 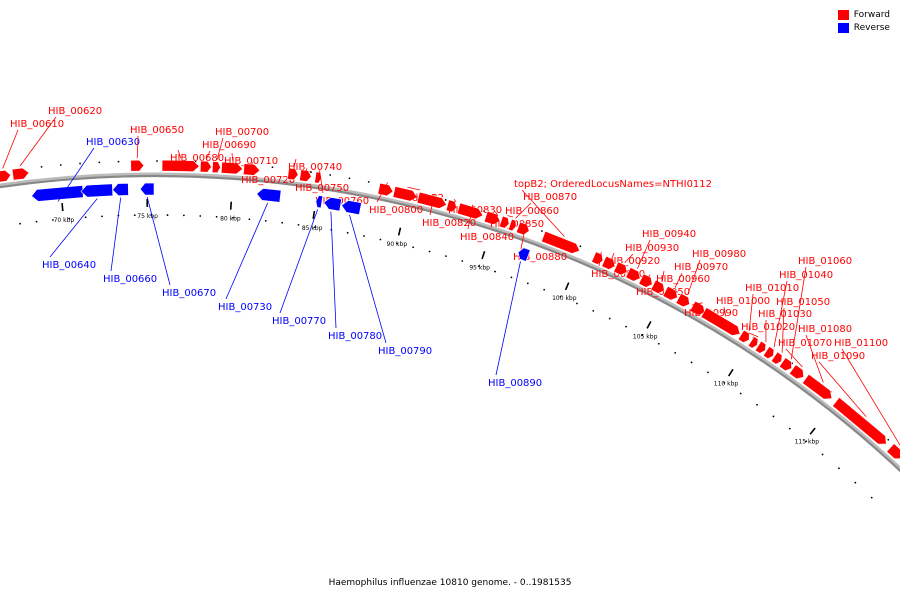 What do you see at coordinates (669, 234) in the screenshot?
I see `gene-label: HIB_00940` at bounding box center [669, 234].